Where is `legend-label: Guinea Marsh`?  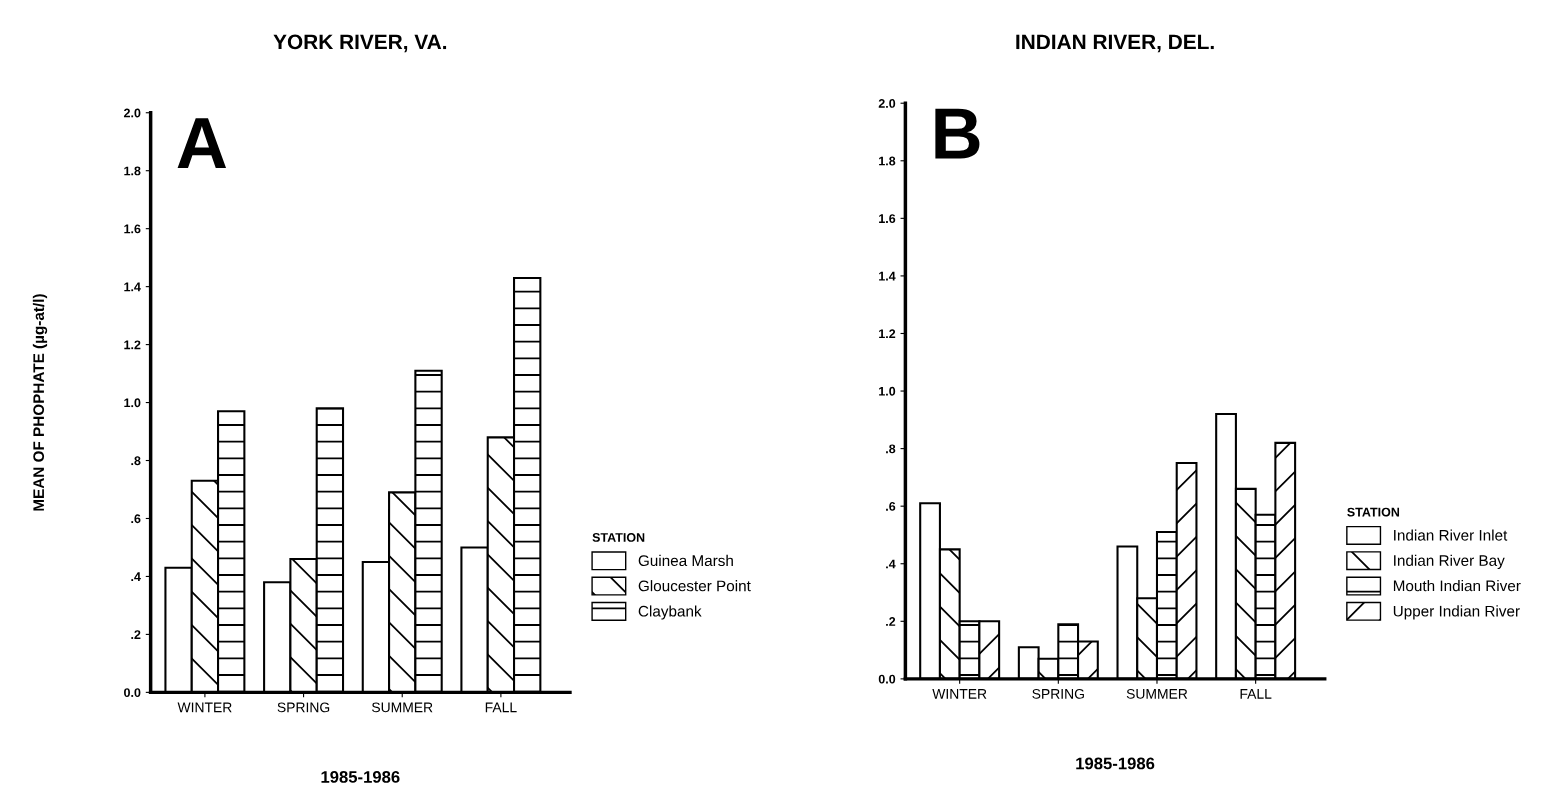
legend-label: Guinea Marsh is located at coordinates (685, 560).